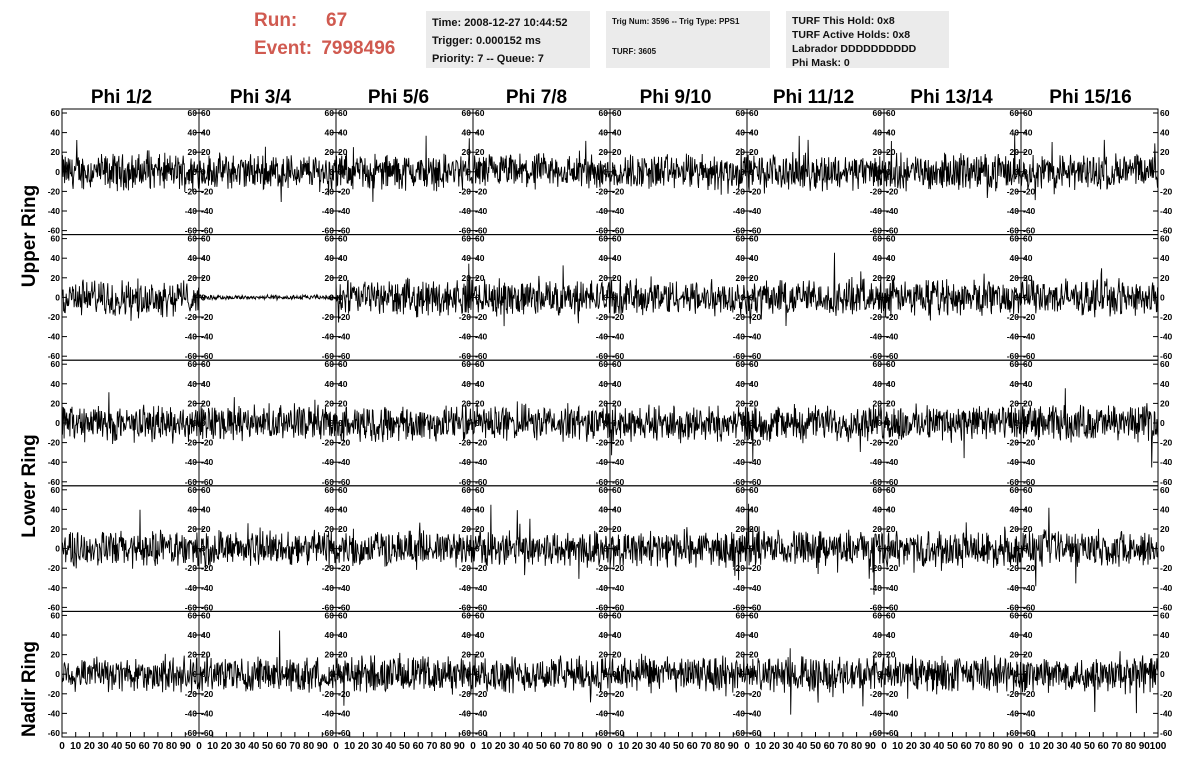  I want to click on waveform-trace-r1-c5, so click(815, 289).